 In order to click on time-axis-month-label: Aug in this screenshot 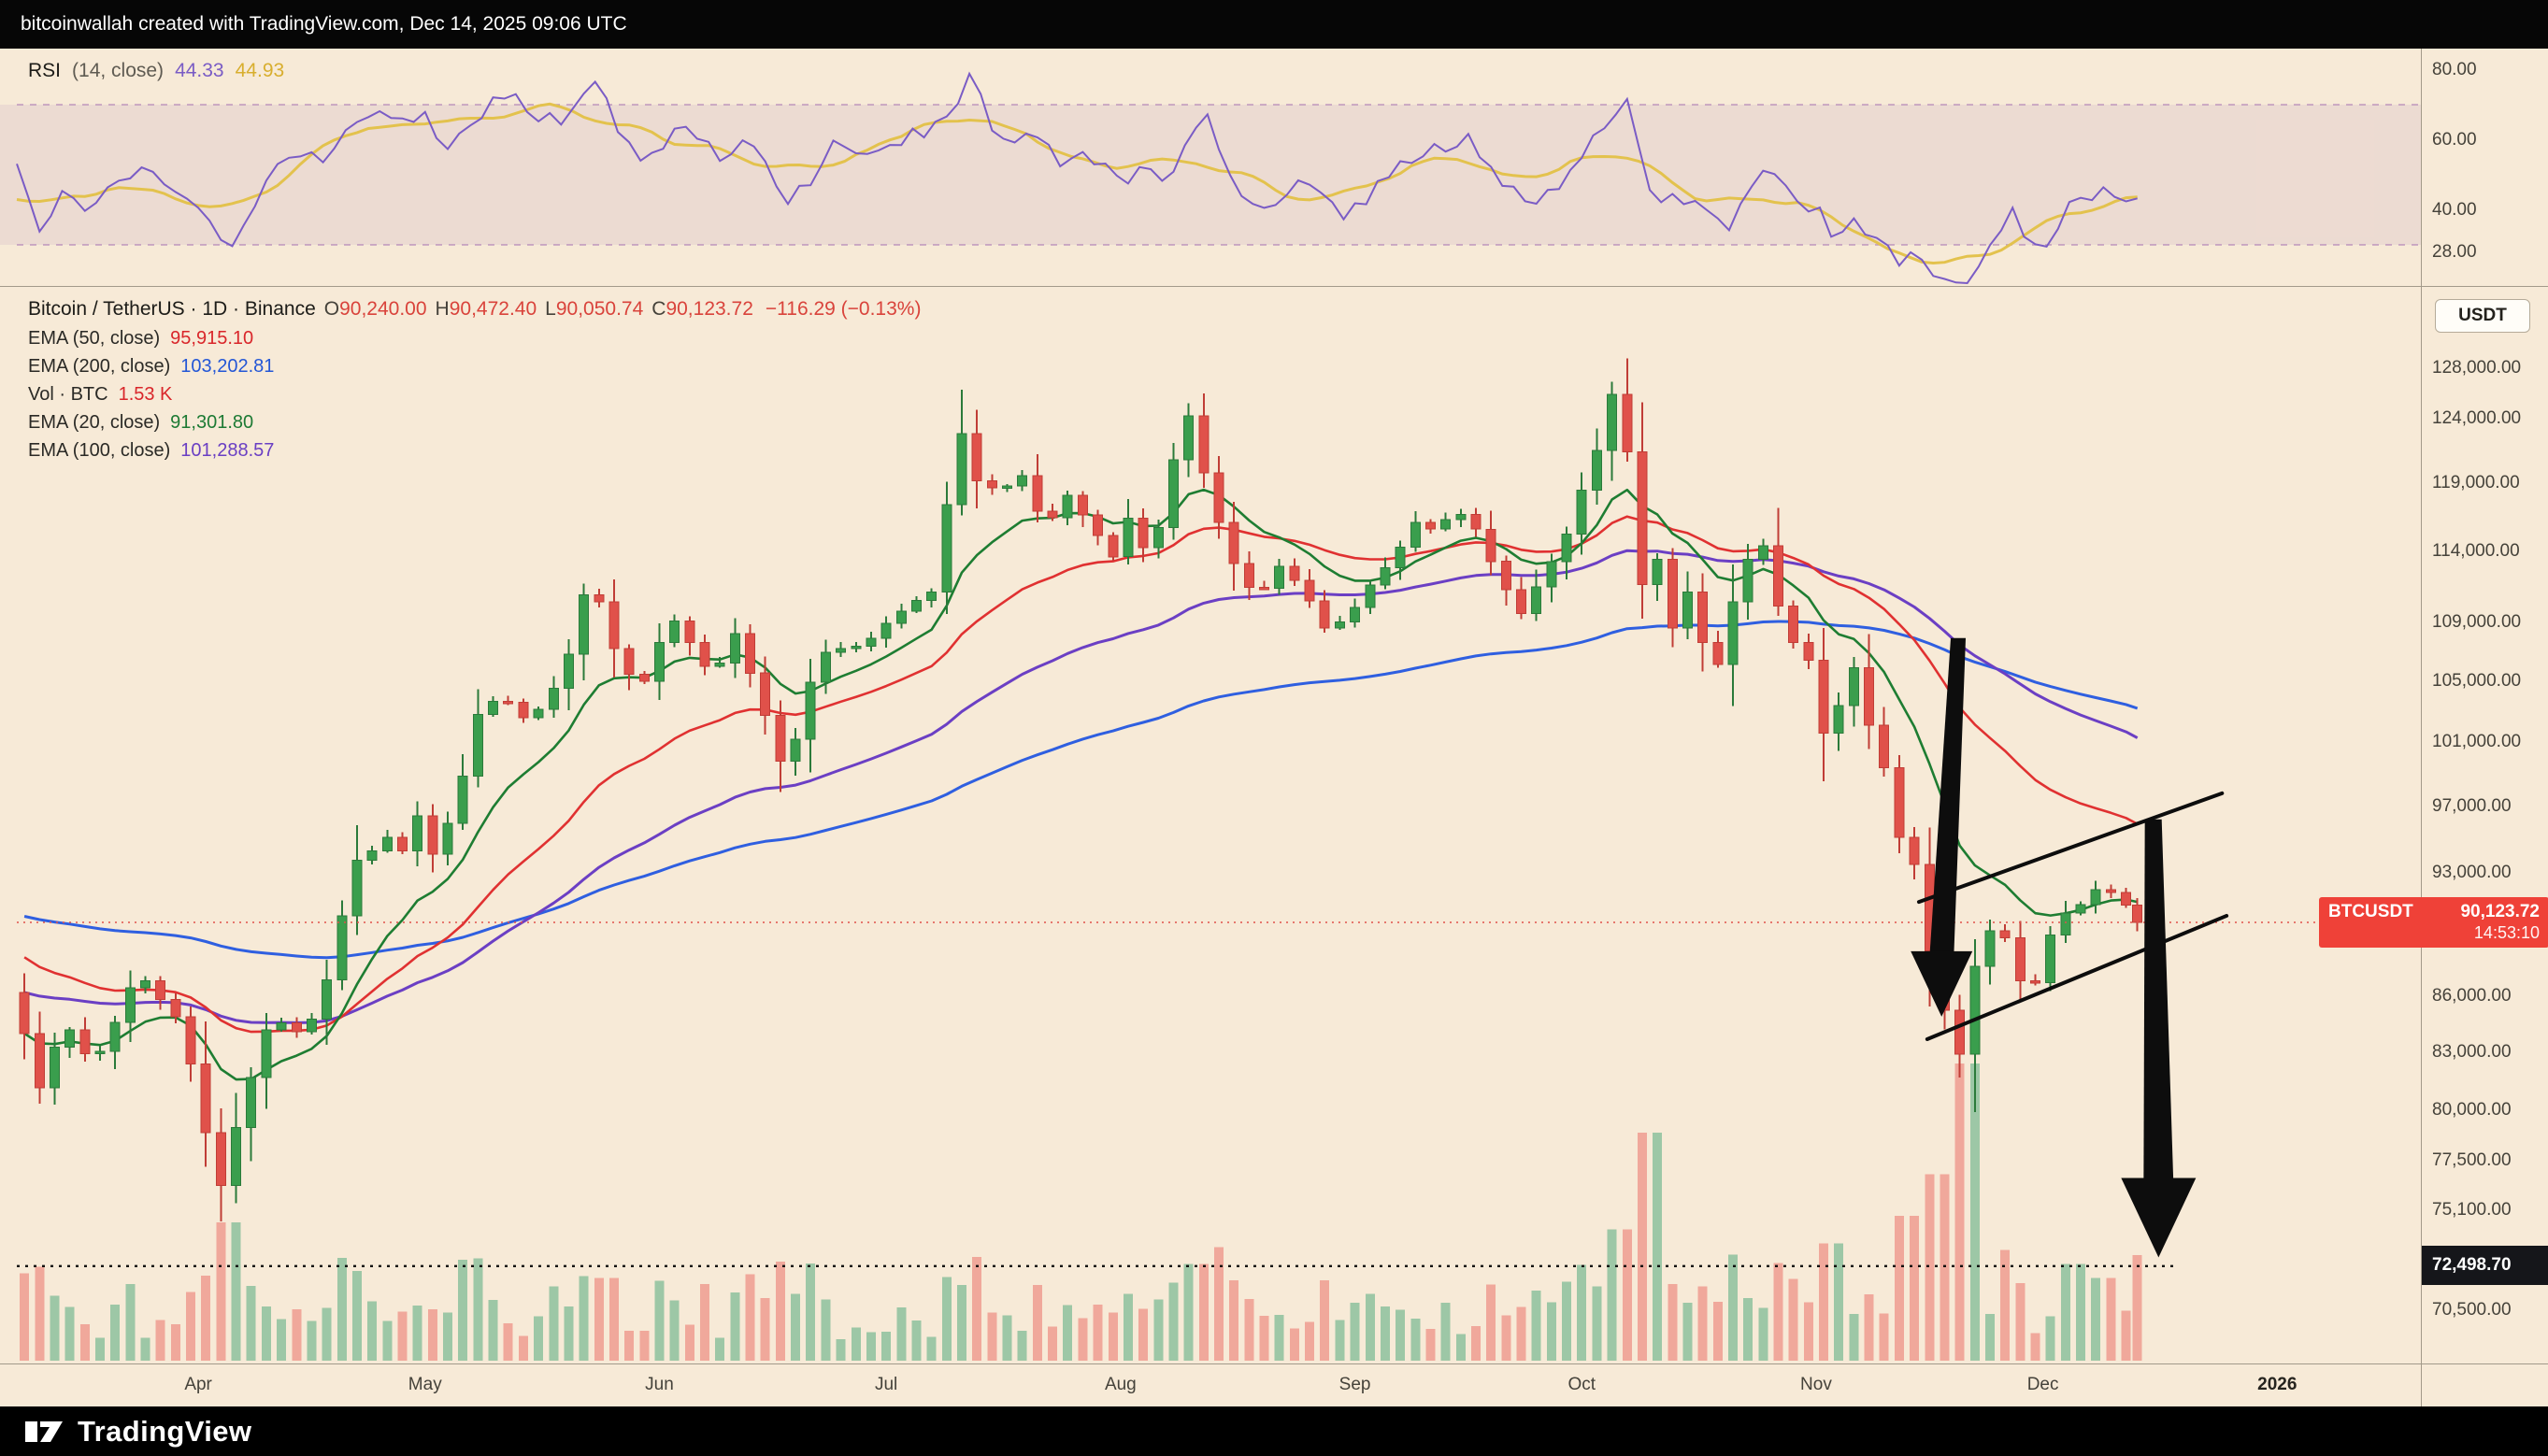, I will do `click(1120, 1384)`.